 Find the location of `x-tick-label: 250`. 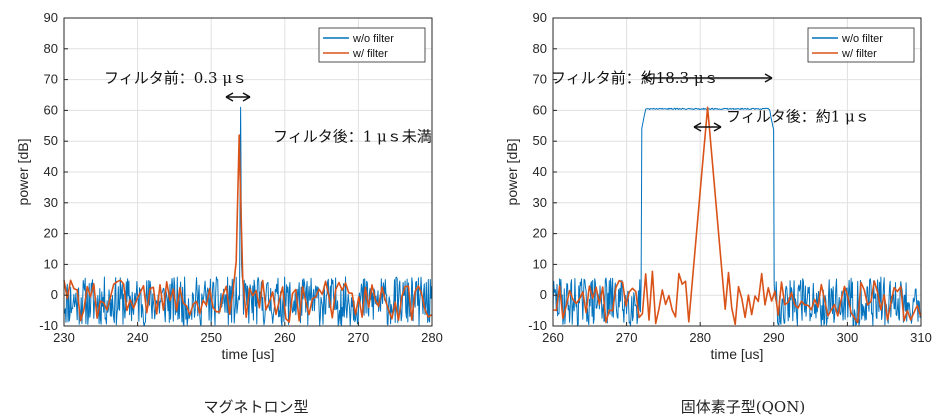

x-tick-label: 250 is located at coordinates (211, 337).